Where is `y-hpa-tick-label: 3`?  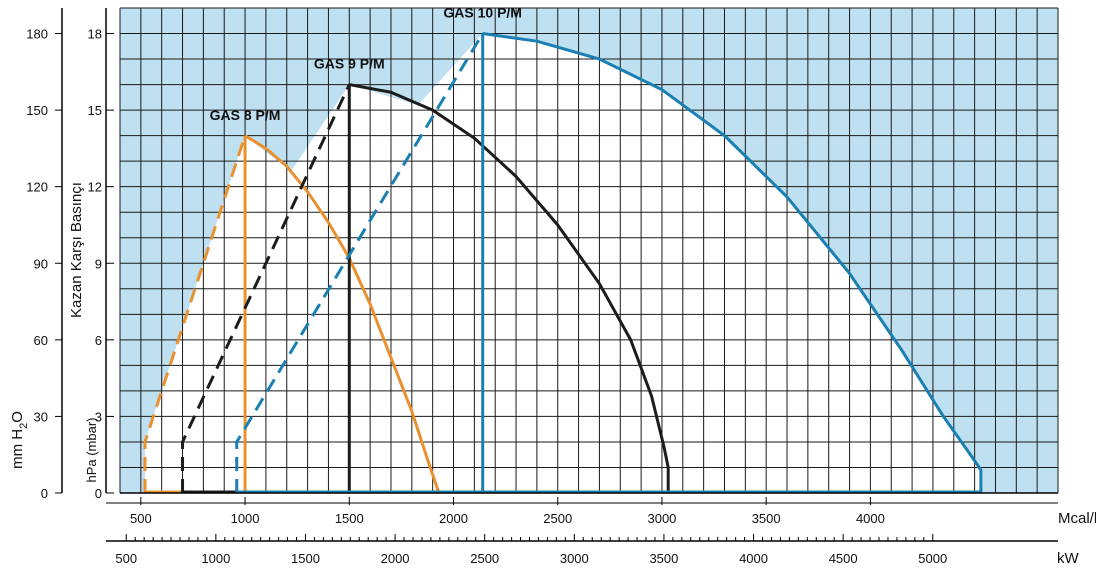 y-hpa-tick-label: 3 is located at coordinates (98, 416).